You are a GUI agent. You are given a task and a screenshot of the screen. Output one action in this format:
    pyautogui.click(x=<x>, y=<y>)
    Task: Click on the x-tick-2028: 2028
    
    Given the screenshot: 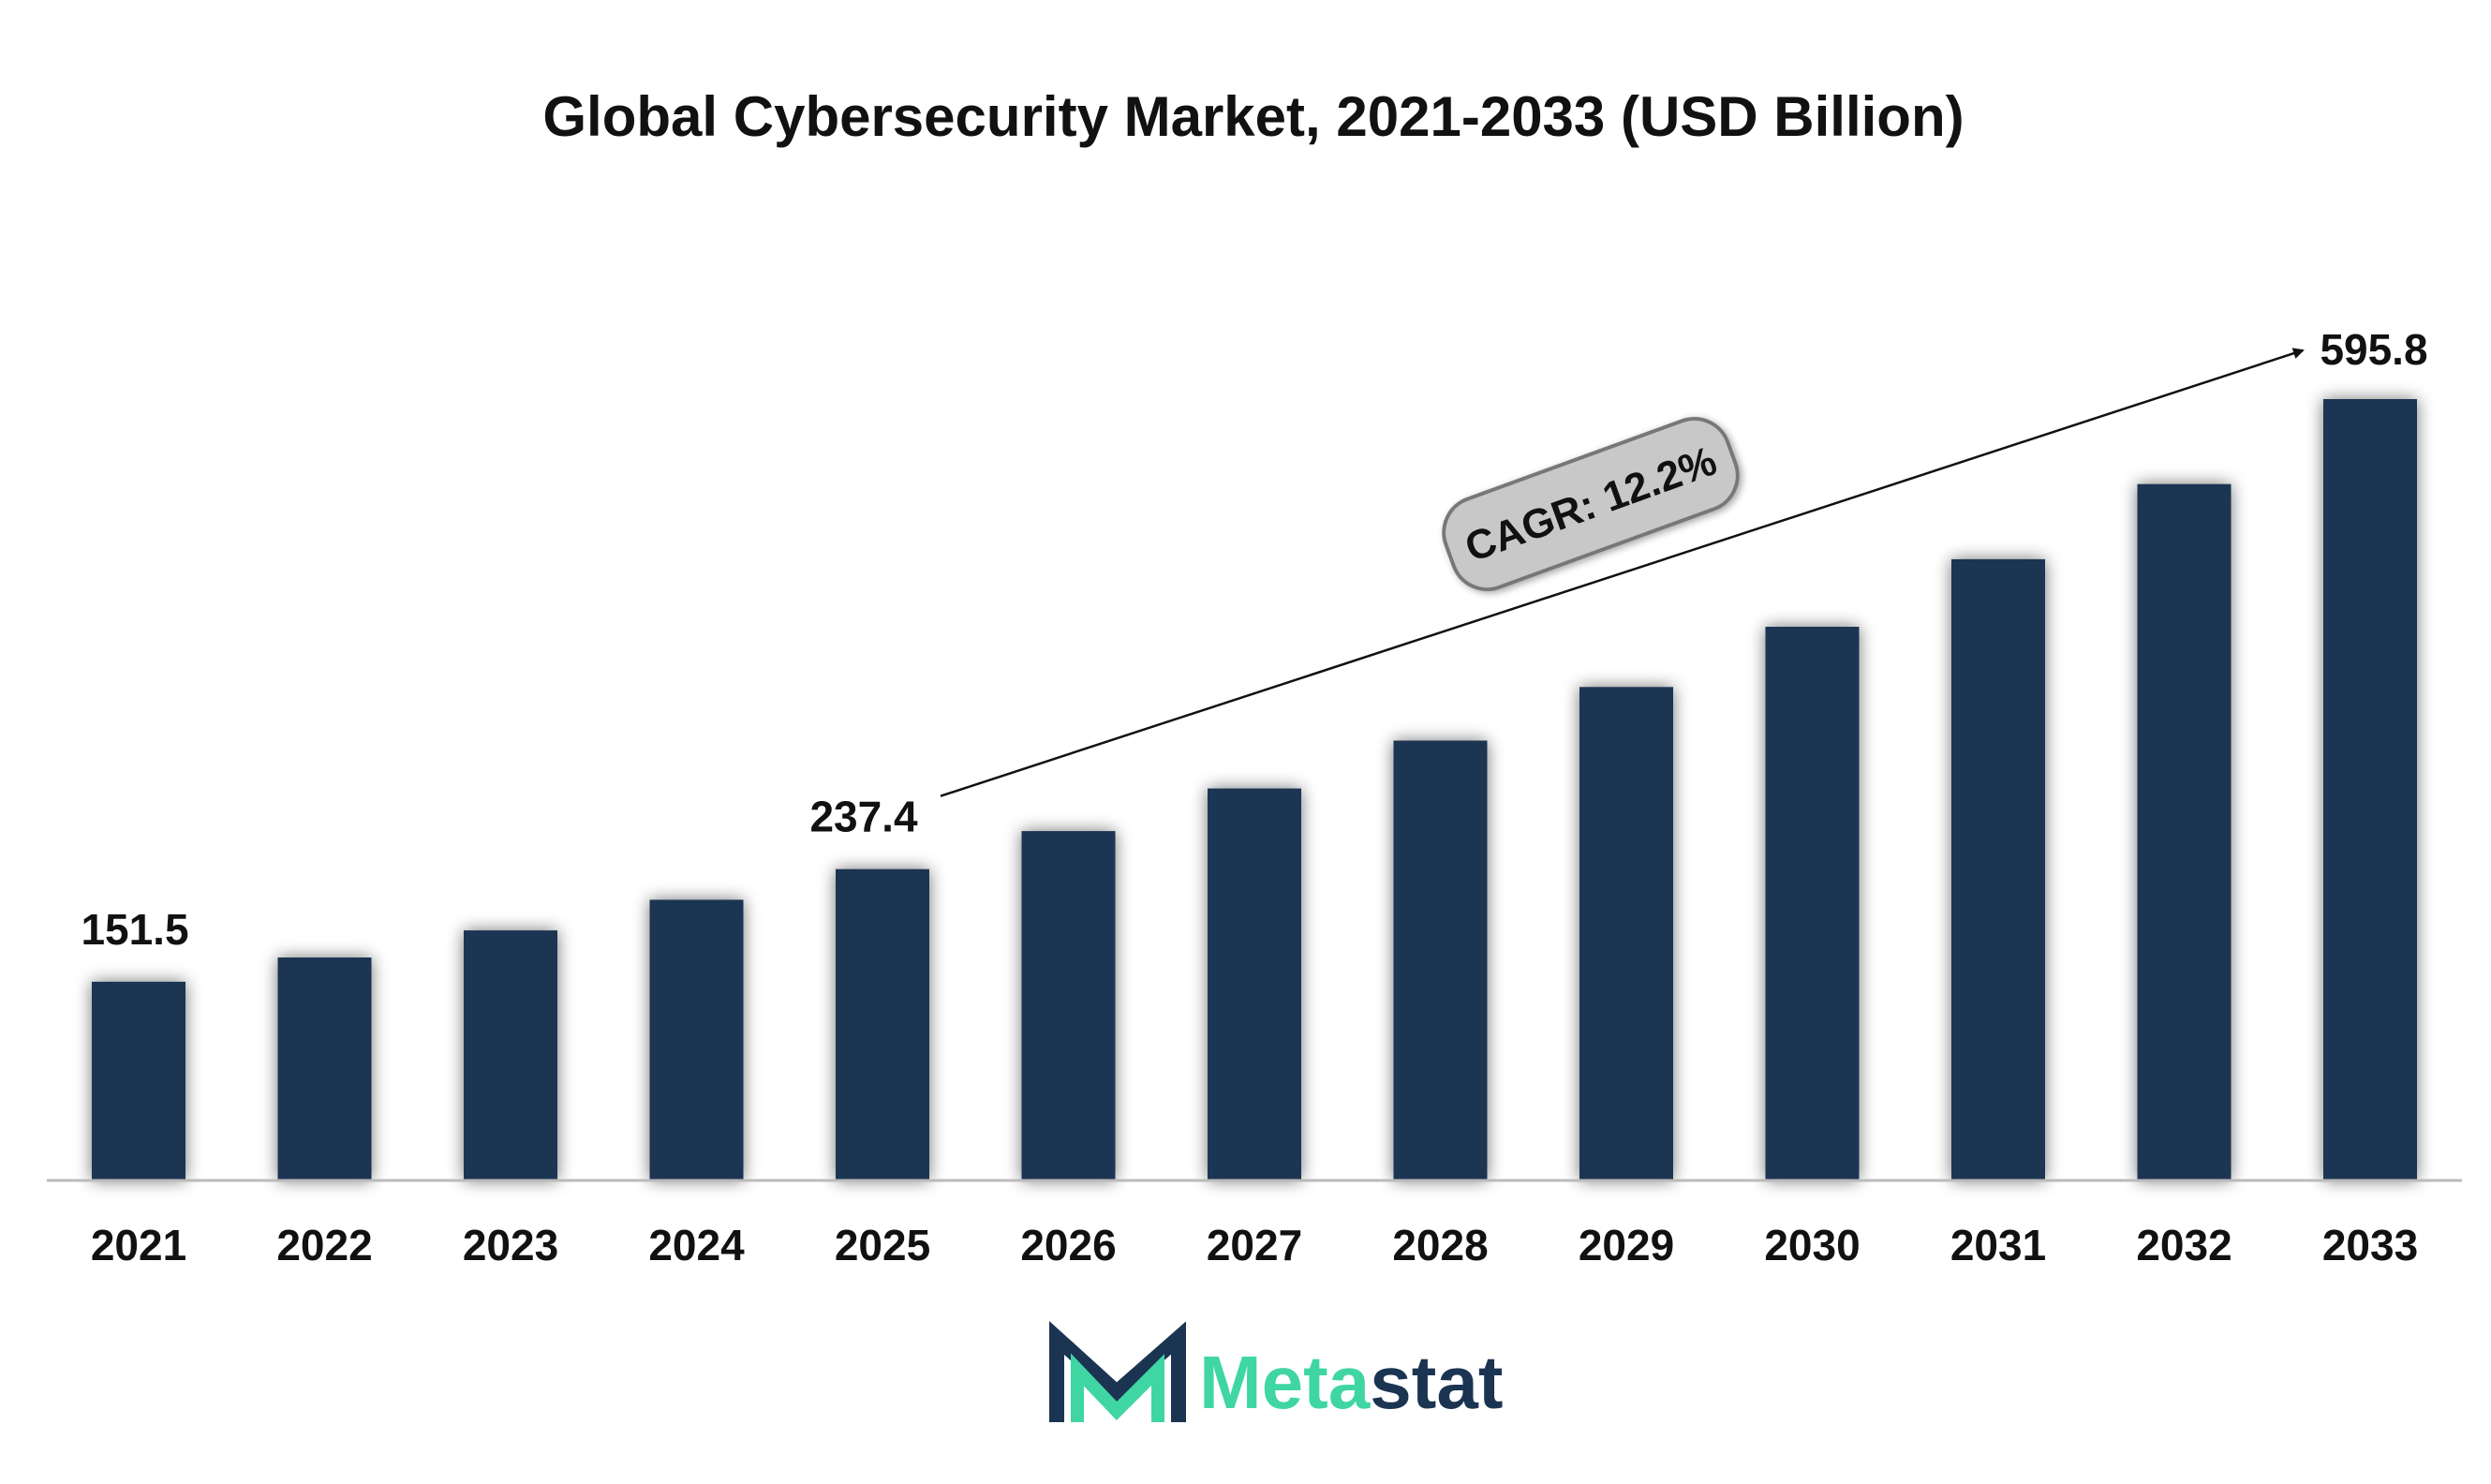 What is the action you would take?
    pyautogui.click(x=1440, y=1245)
    